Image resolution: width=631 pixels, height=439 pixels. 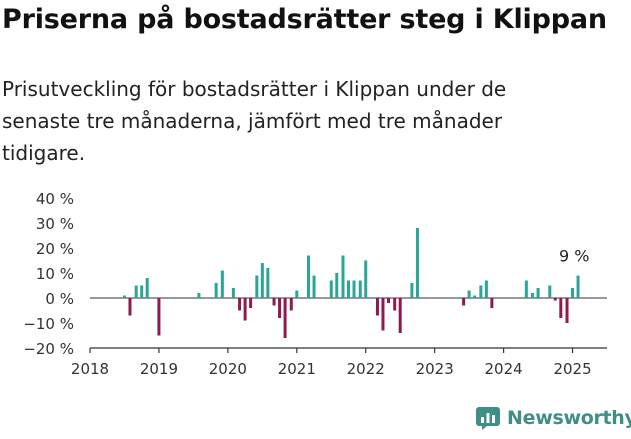 I want to click on y-tick-label: 0 %, so click(x=59, y=299).